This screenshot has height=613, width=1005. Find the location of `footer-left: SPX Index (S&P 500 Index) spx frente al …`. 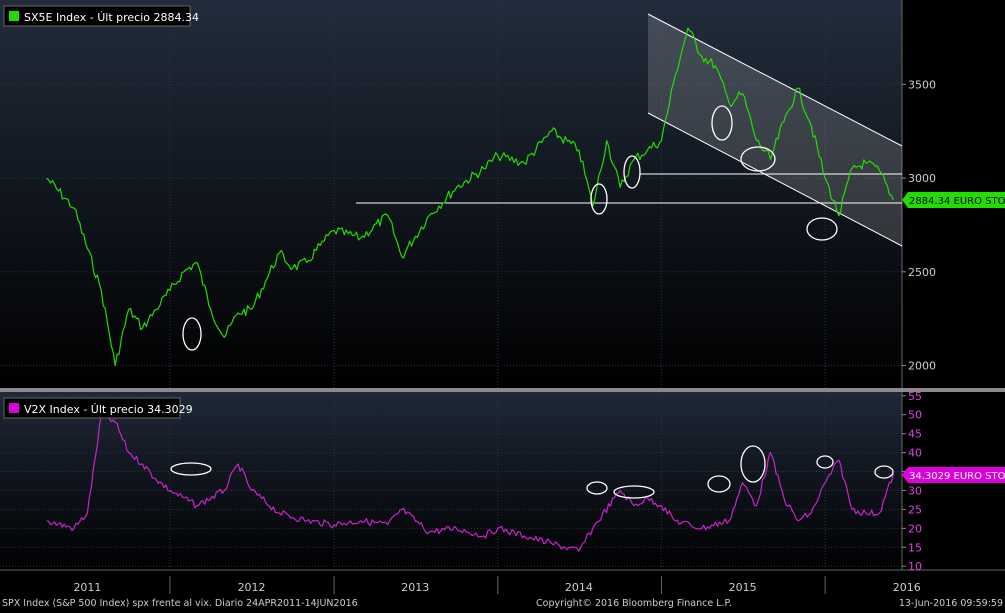

footer-left: SPX Index (S&P 500 Index) spx frente al … is located at coordinates (180, 603).